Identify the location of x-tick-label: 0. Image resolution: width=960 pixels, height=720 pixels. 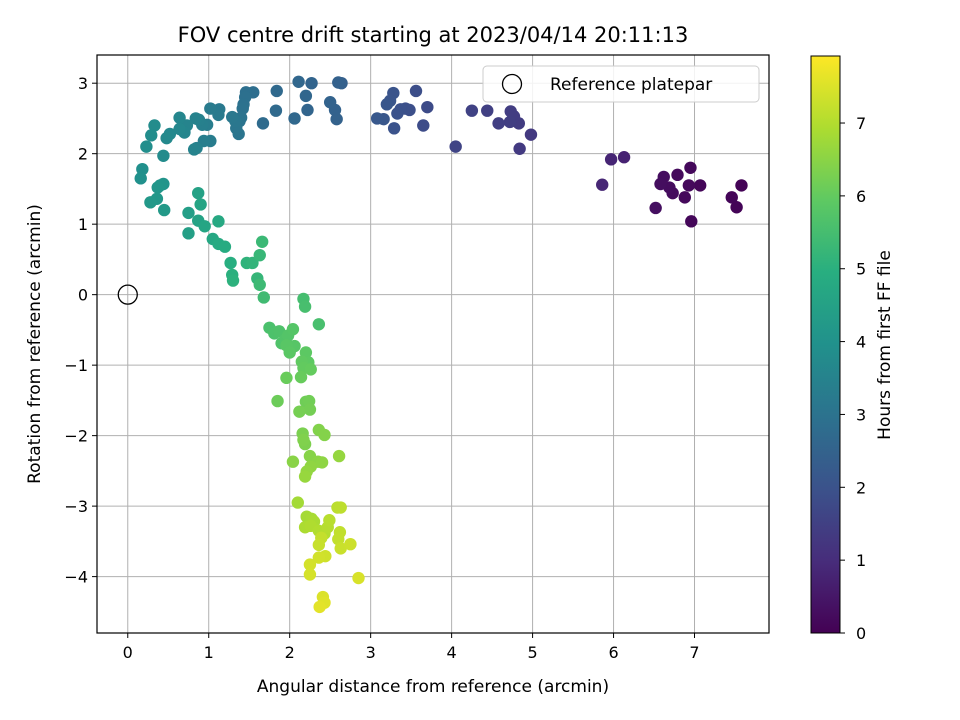
(128, 652).